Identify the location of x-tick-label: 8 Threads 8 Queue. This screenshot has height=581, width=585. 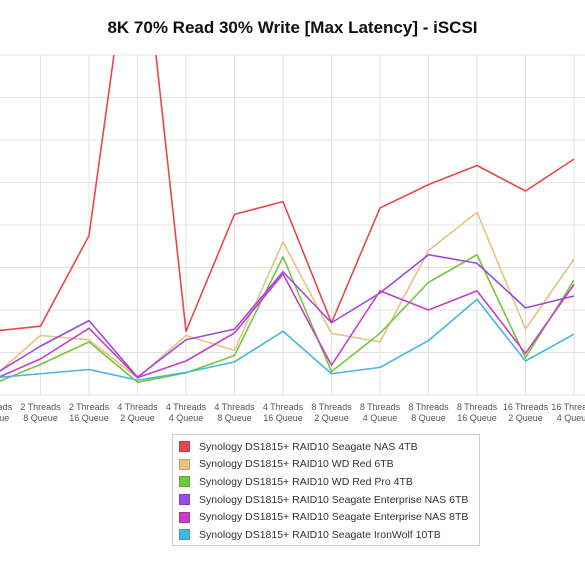
(428, 412).